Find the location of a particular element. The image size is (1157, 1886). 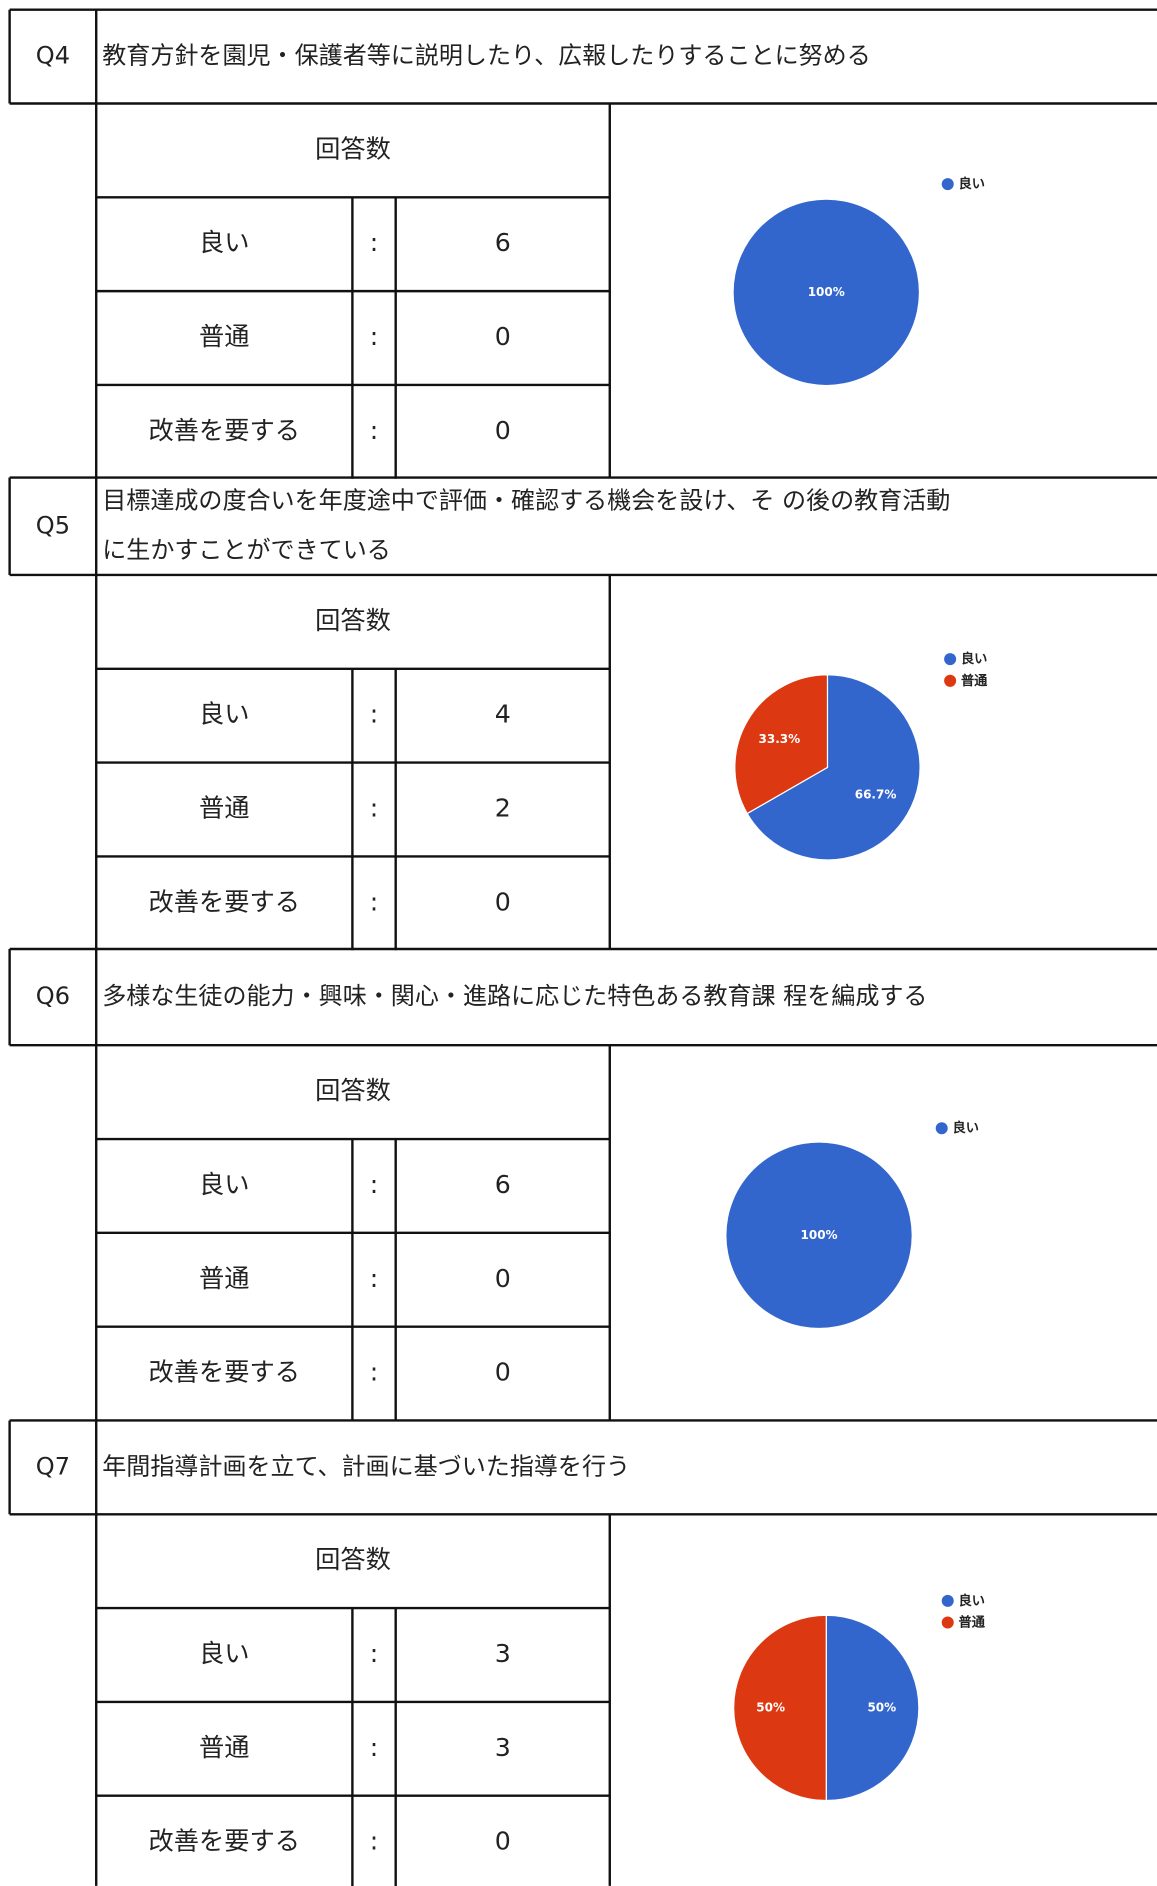

question-text: 目標達成の度合いを年度途中で評価・確認する機会を設け、そ の後の教育活動 is located at coordinates (526, 501).